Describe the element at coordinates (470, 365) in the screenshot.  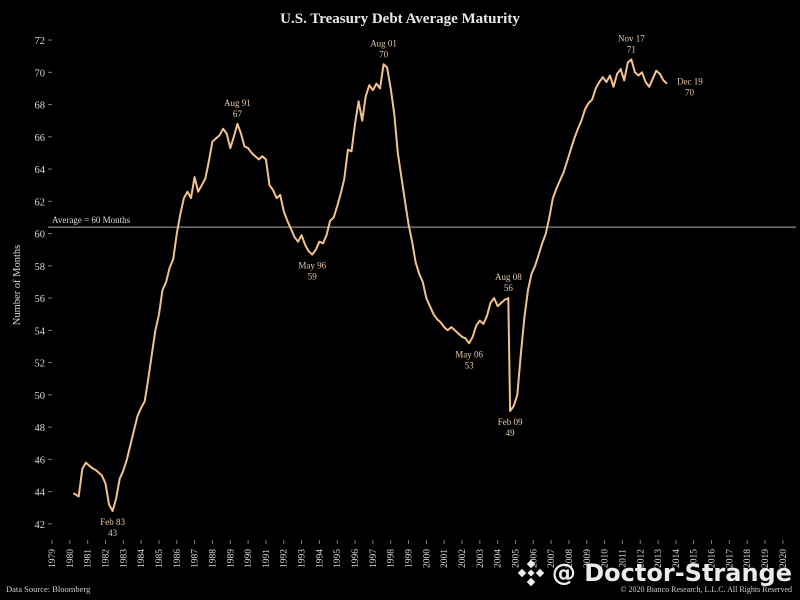
I see `annotation-value: 53` at that location.